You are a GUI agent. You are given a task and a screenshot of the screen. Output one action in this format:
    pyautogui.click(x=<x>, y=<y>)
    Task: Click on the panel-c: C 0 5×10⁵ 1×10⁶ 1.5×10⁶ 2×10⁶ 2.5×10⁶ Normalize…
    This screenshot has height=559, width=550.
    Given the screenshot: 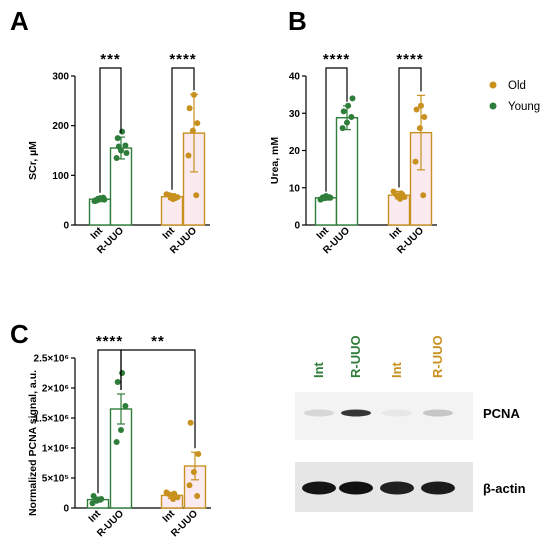 What is the action you would take?
    pyautogui.click(x=110, y=429)
    